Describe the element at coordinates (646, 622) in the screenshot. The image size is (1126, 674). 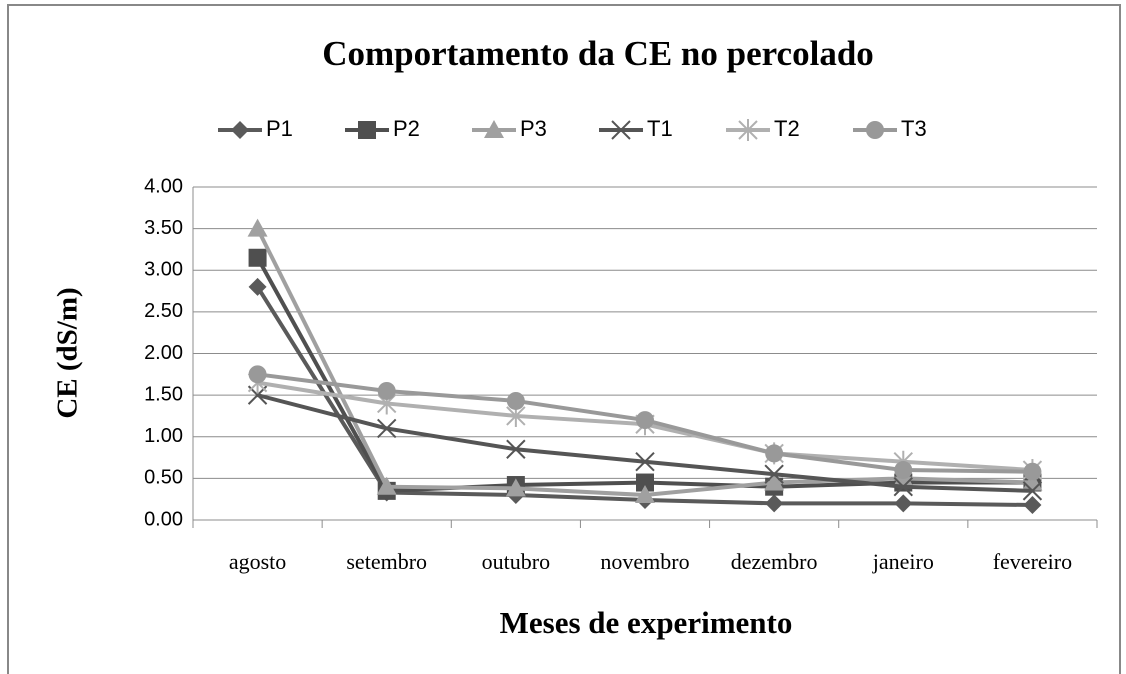
I see `x-axis-label: Meses de experimento` at that location.